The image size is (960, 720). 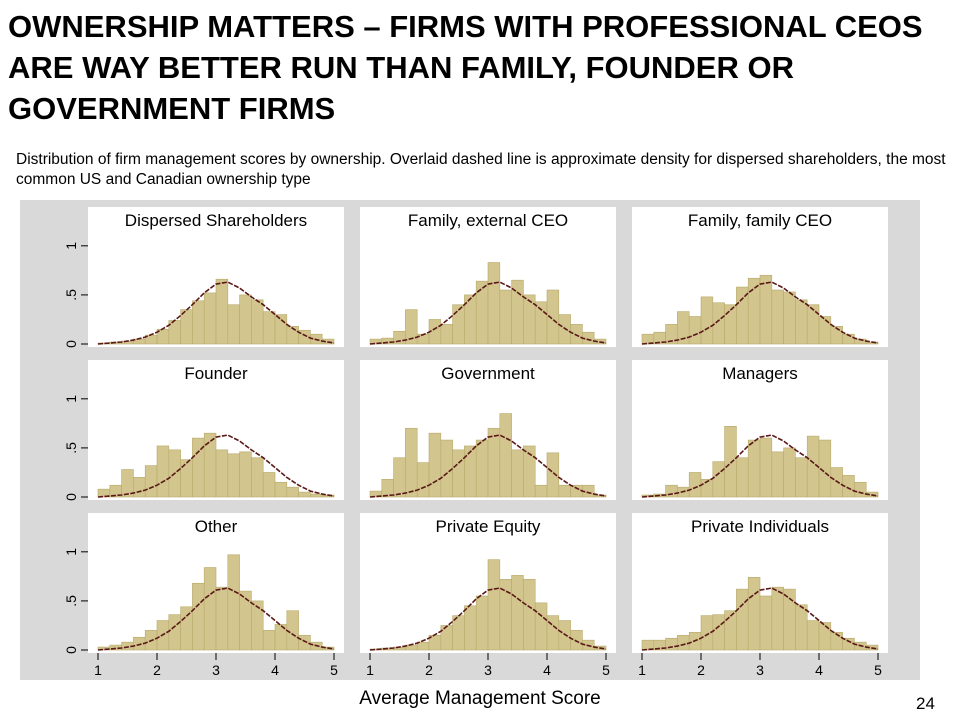 I want to click on panel-title: Founder, so click(x=216, y=373).